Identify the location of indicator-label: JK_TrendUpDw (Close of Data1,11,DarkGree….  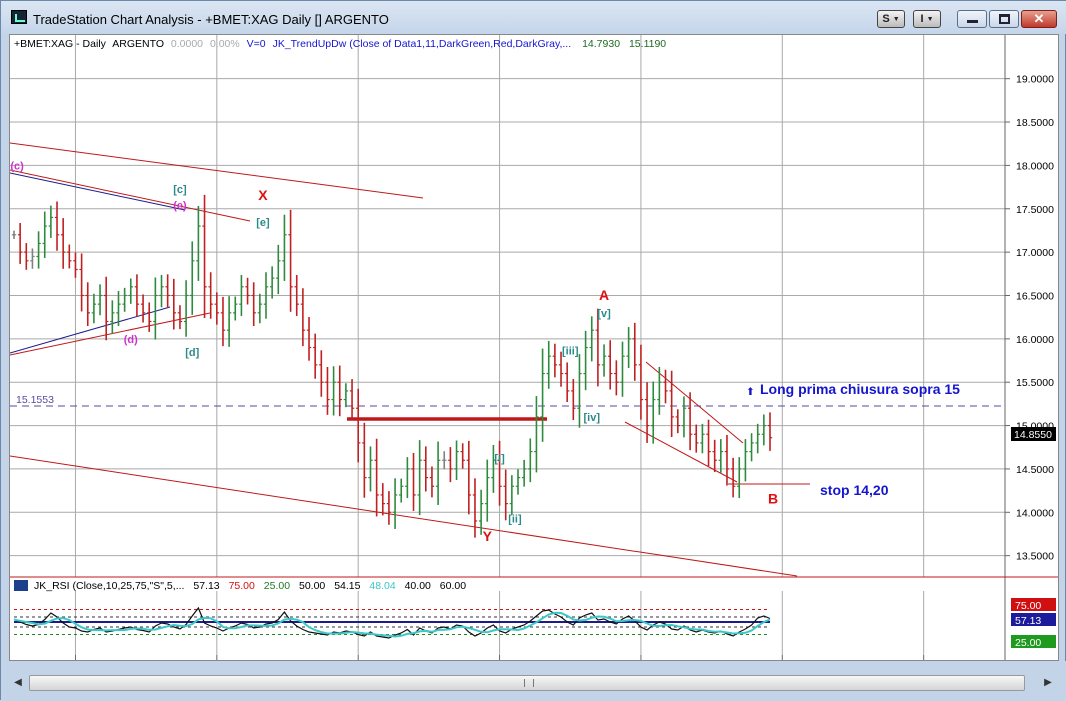
(422, 44).